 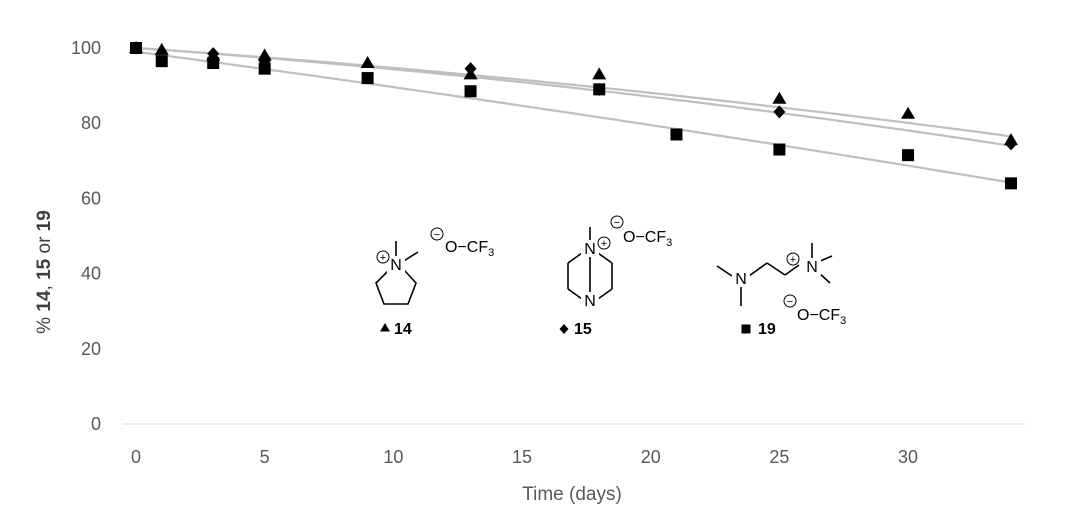 I want to click on nitrogen-atom: N, so click(x=396, y=265).